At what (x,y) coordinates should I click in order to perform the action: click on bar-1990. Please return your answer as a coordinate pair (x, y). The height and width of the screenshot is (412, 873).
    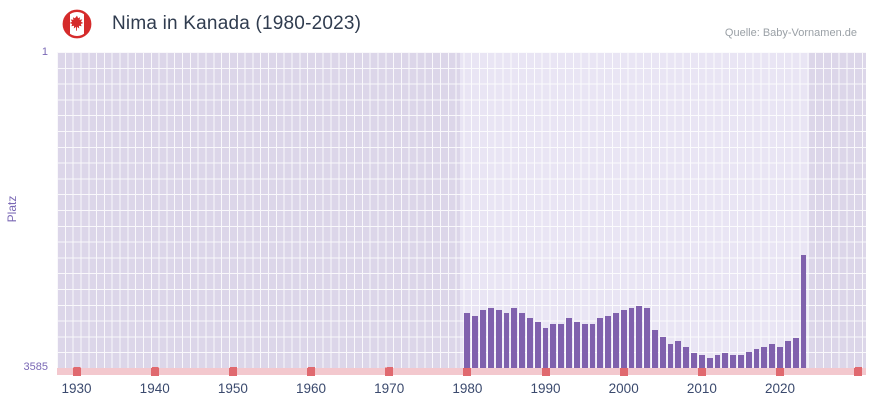
    Looking at the image, I should click on (545, 347).